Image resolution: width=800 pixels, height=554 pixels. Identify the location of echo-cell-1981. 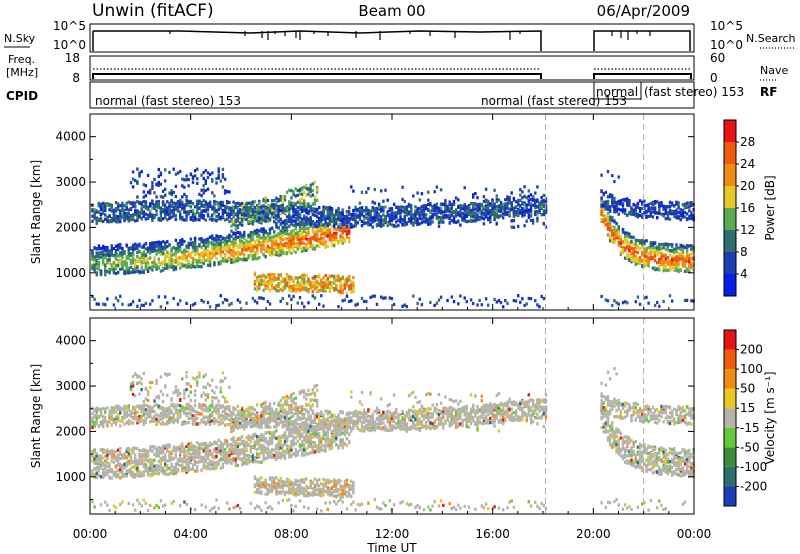
(270, 238).